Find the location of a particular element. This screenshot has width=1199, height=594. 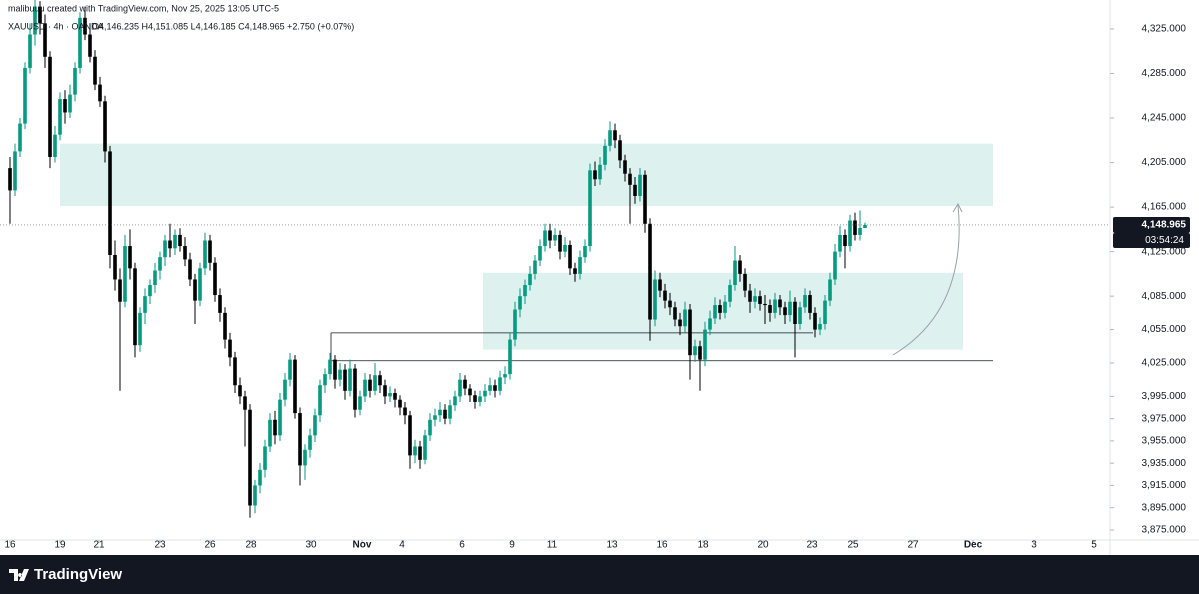

x-tick-label: Dec is located at coordinates (973, 545).